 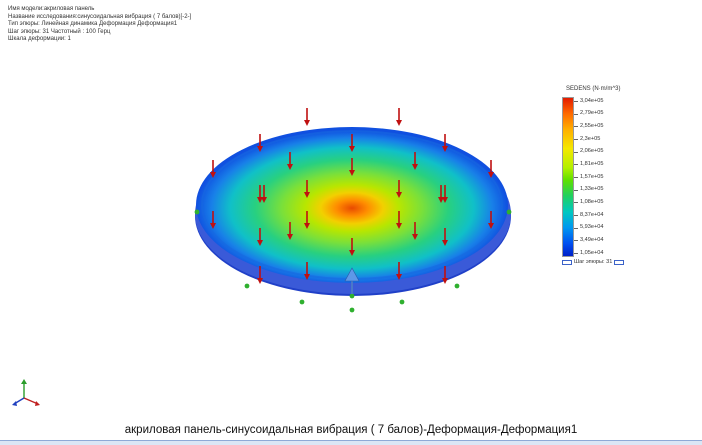 What do you see at coordinates (351, 442) in the screenshot?
I see `bottom-bar` at bounding box center [351, 442].